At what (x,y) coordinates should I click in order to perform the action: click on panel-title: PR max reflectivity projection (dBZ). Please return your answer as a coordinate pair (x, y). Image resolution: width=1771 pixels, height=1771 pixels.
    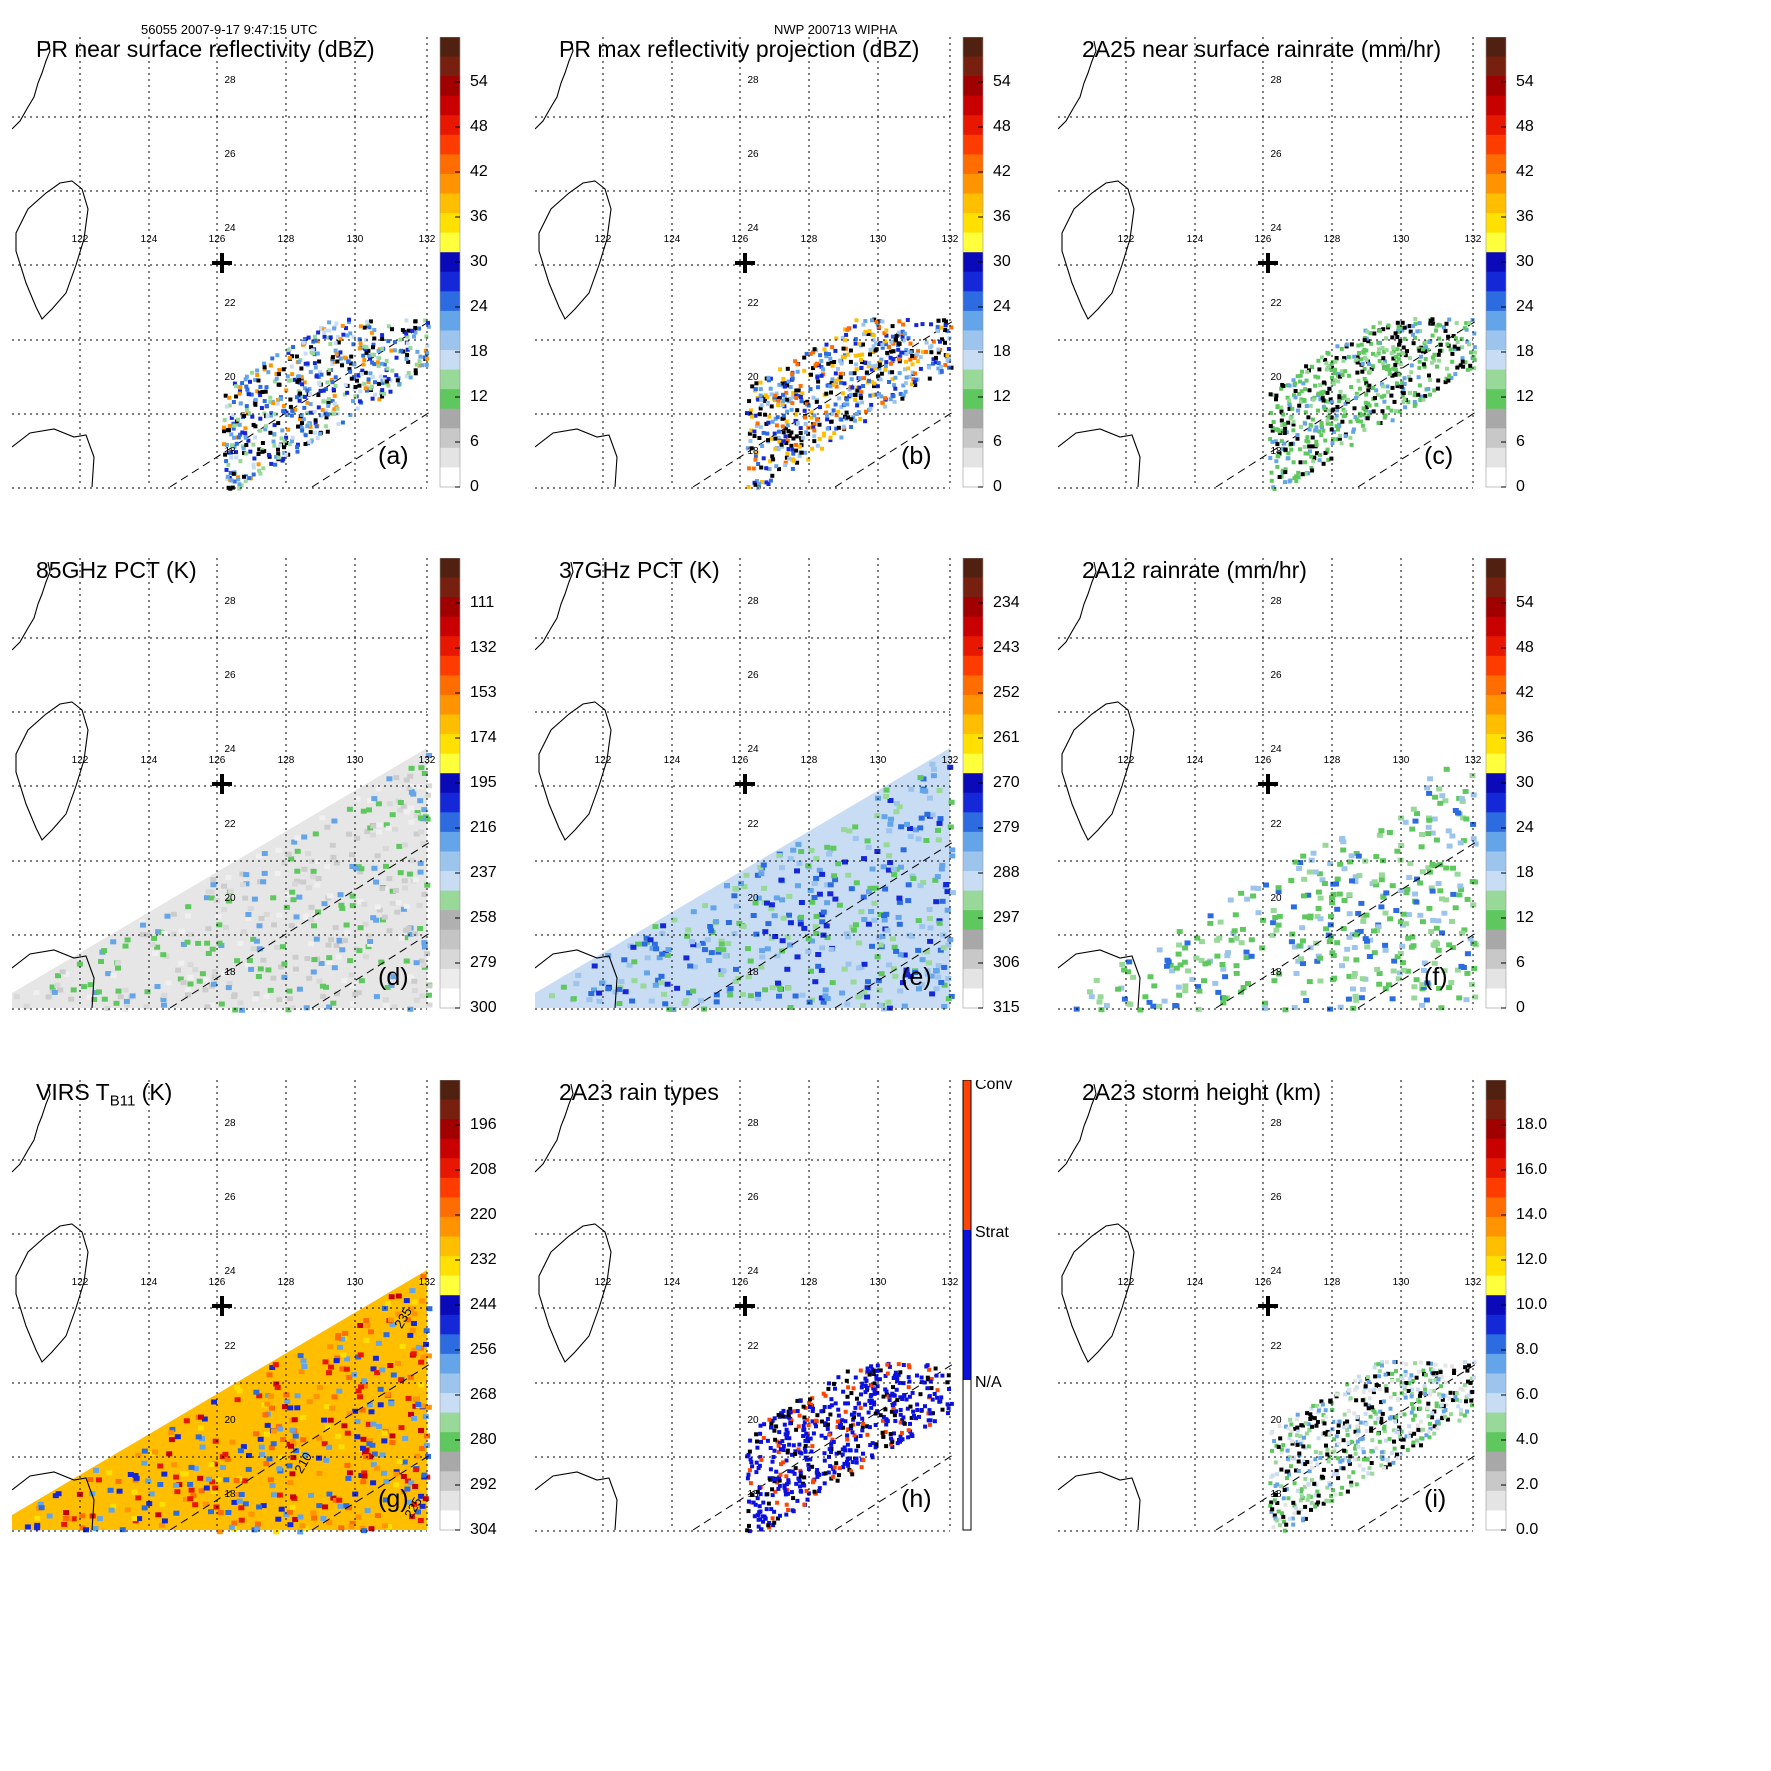
    Looking at the image, I should click on (739, 49).